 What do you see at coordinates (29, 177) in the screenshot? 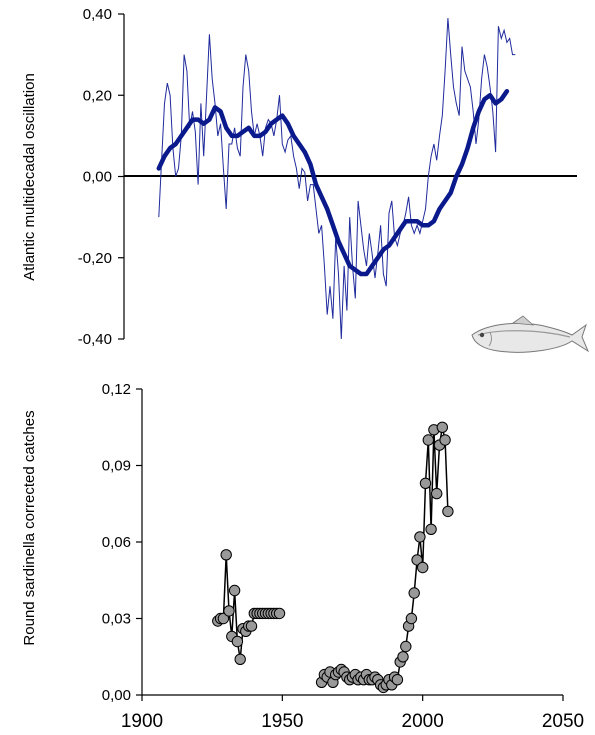
I see `amo-y-axis-label: Atlantic multidecadal oscillation` at bounding box center [29, 177].